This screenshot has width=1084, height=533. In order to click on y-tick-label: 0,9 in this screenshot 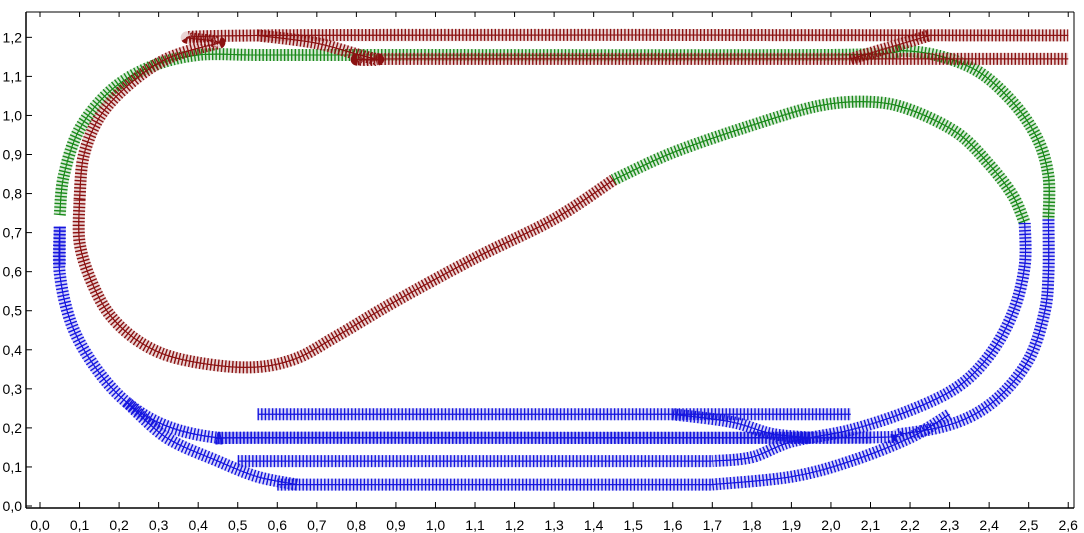, I will do `click(13, 155)`.